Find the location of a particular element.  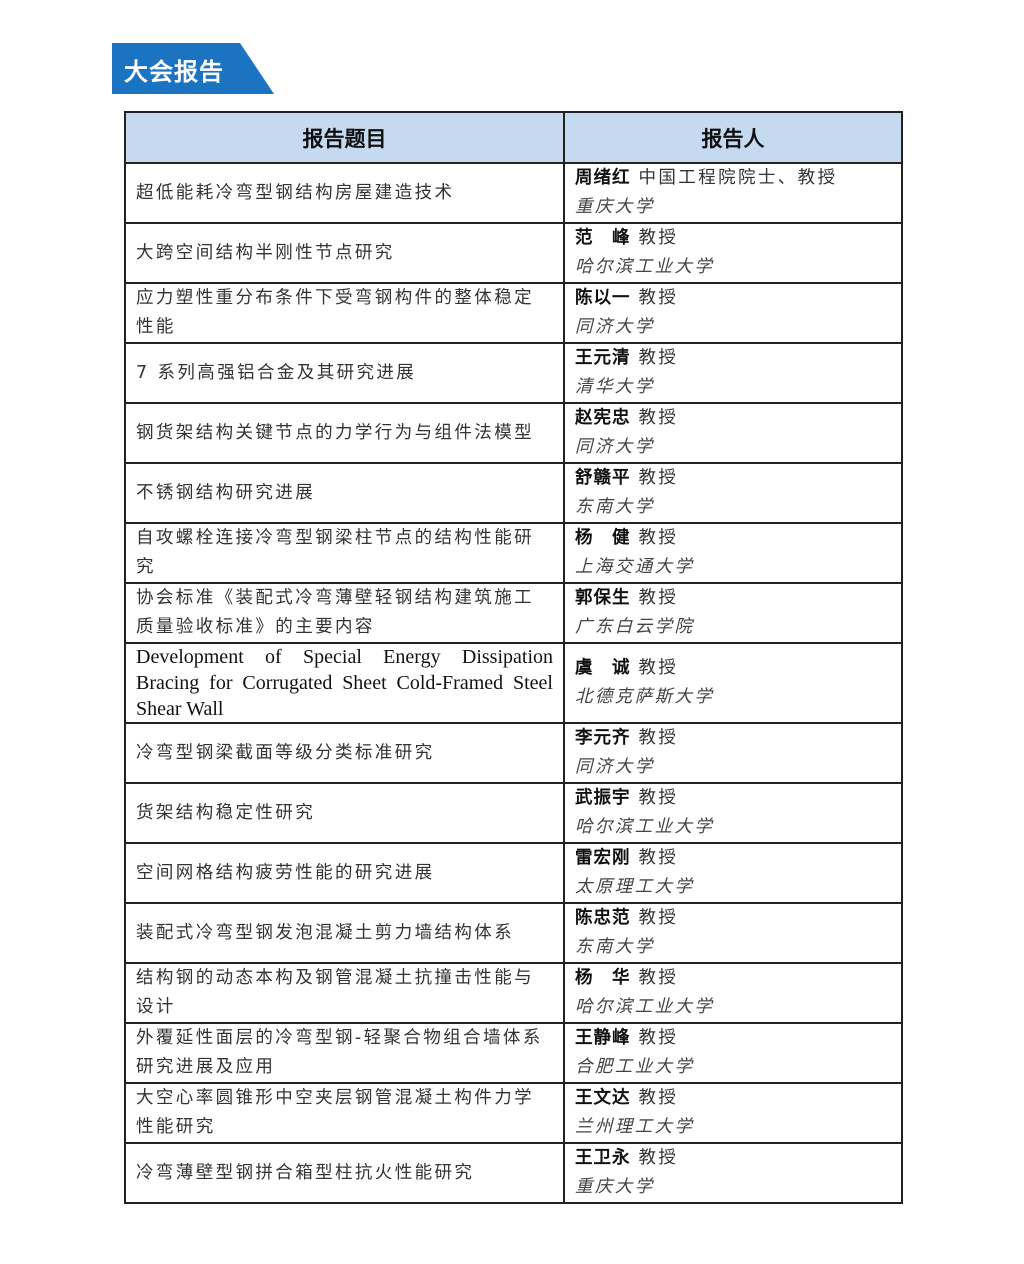

report-topic: 空间网格结构疲劳性能的研究进展 is located at coordinates (344, 873).